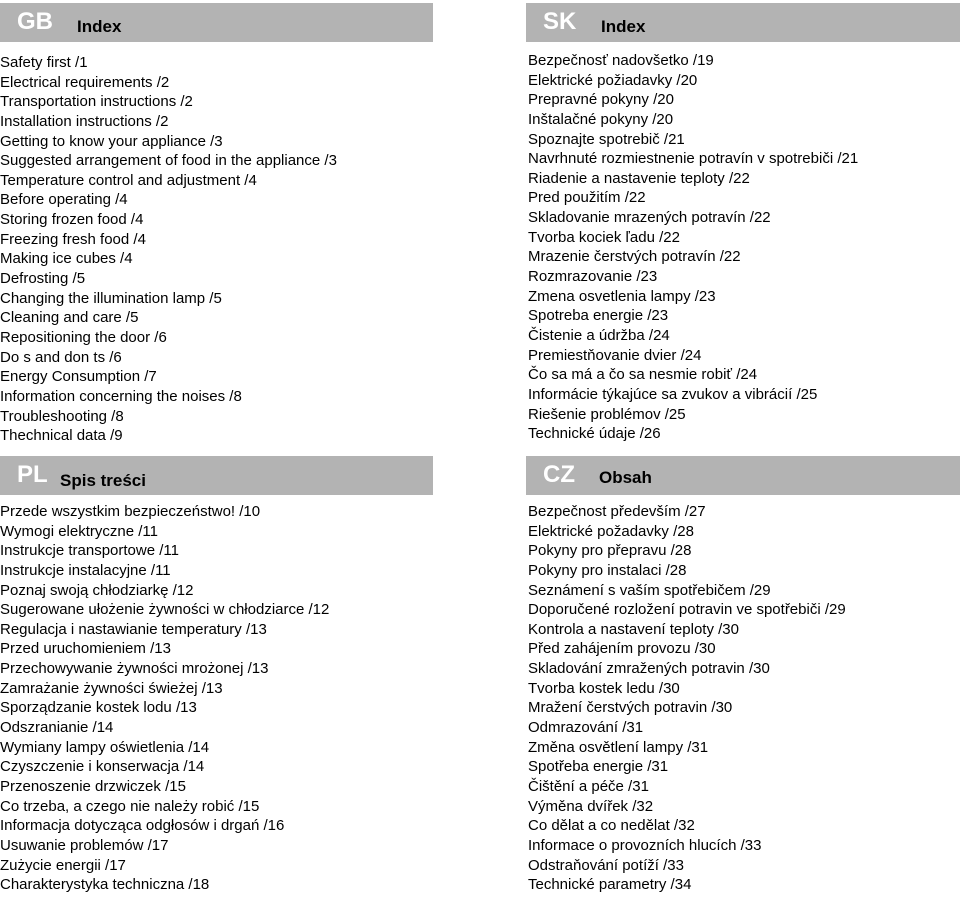 The width and height of the screenshot is (960, 898). I want to click on index-entry: Przede wszystkim bezpieczeństwo! /10, so click(130, 511).